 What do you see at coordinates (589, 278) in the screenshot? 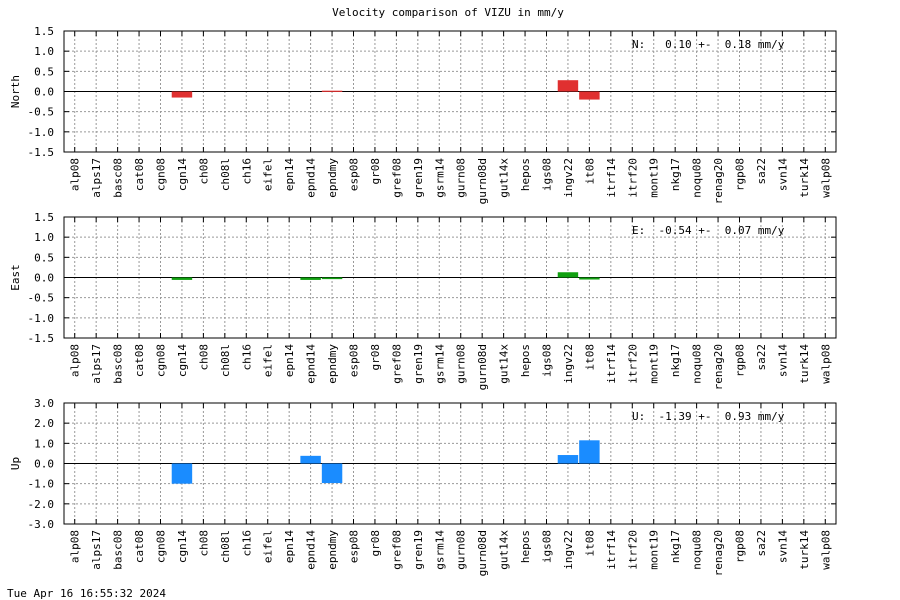
I see `bar-it08` at bounding box center [589, 278].